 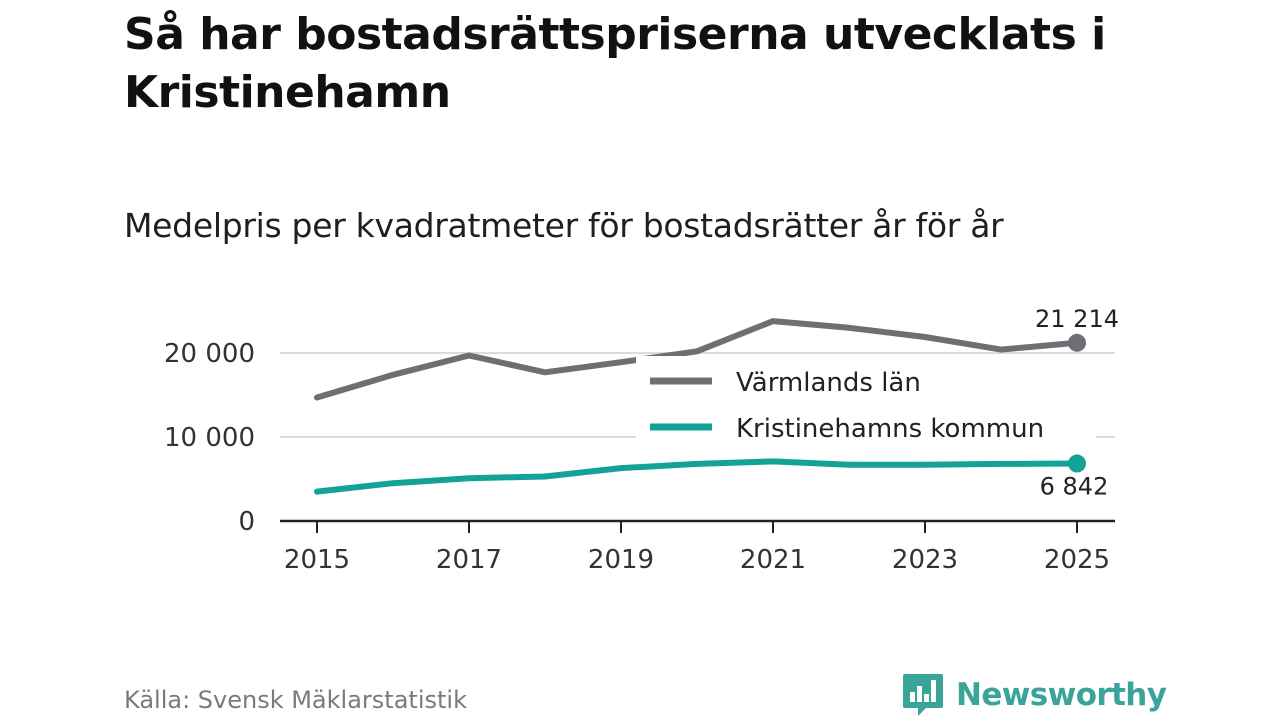 I want to click on series-line-varmlands-lan, so click(x=697, y=359).